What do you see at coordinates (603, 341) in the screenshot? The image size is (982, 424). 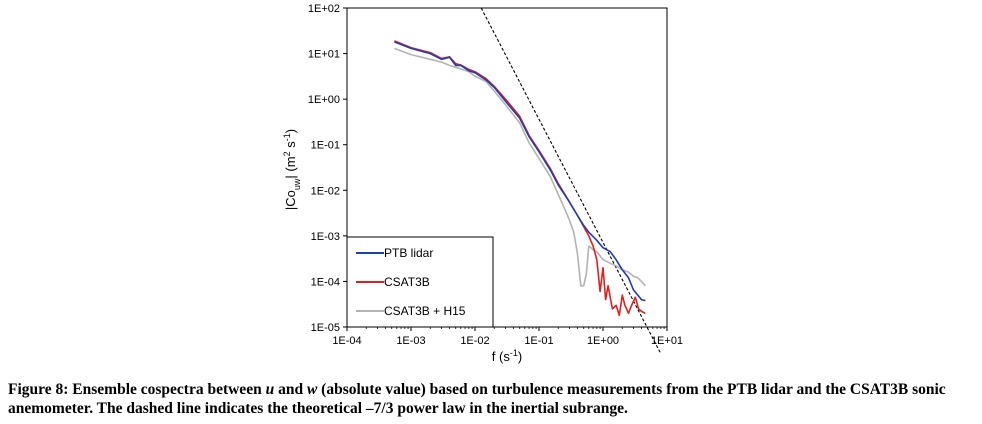 I see `x-tick-label: 1E+00` at bounding box center [603, 341].